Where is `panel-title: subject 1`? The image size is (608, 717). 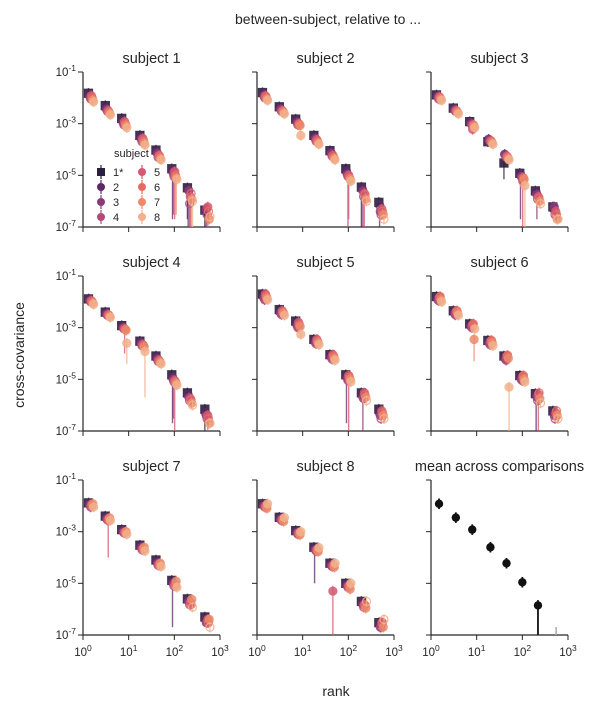
panel-title: subject 1 is located at coordinates (151, 59).